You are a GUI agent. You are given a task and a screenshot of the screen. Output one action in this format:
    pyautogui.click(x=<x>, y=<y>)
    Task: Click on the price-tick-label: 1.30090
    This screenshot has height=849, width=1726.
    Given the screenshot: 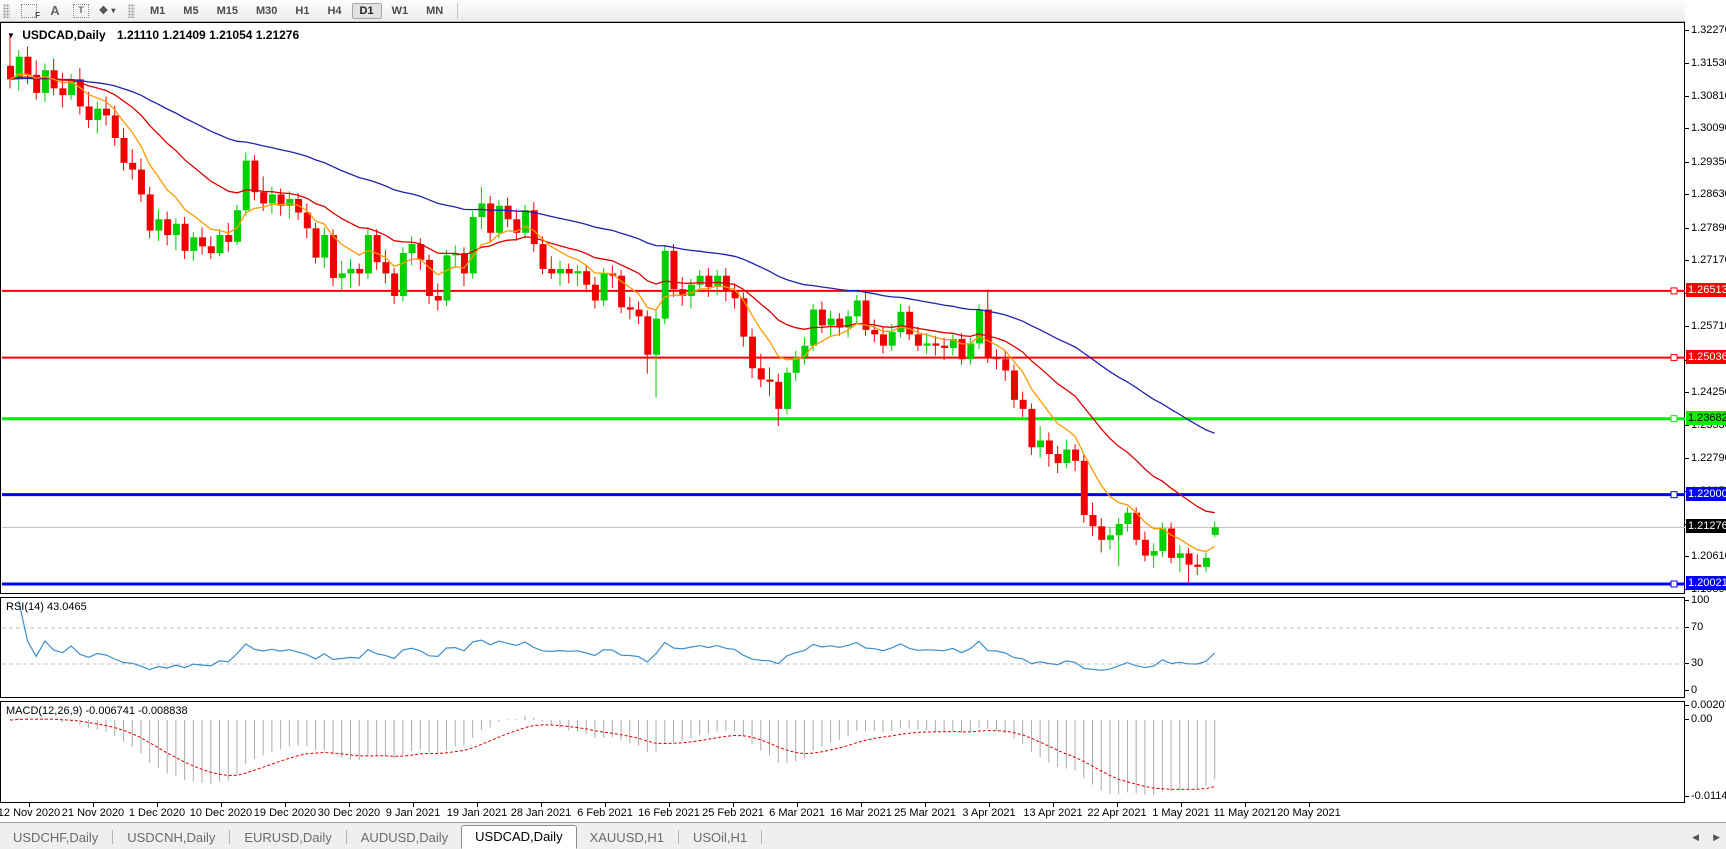 What is the action you would take?
    pyautogui.click(x=1708, y=128)
    